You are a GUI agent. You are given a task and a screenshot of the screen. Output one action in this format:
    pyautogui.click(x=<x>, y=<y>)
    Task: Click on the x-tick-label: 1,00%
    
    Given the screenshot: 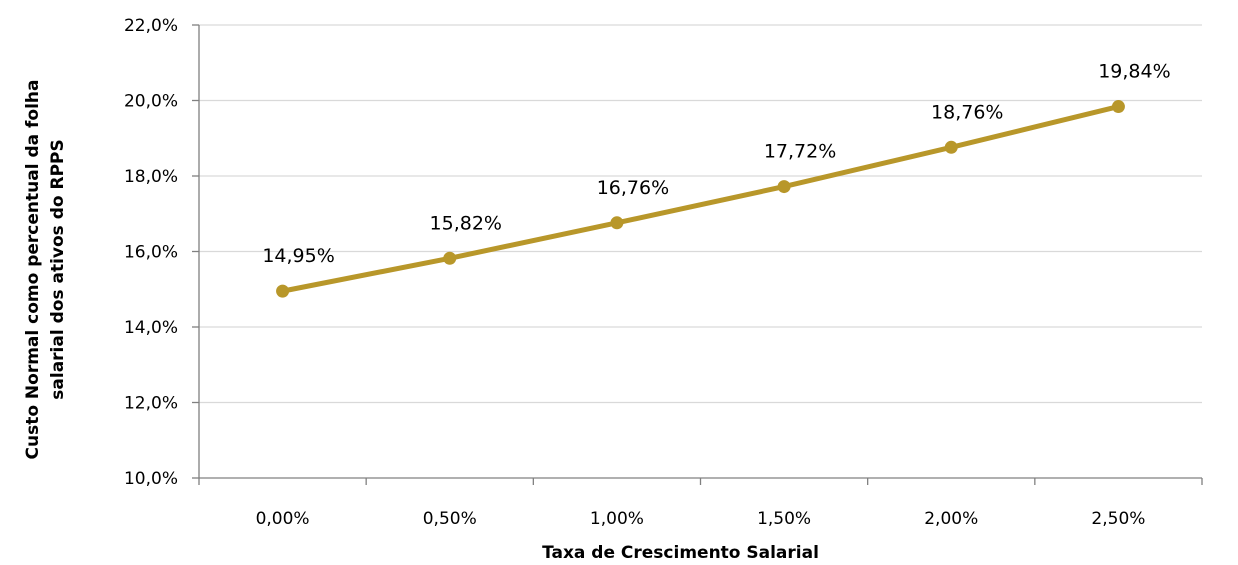 What is the action you would take?
    pyautogui.click(x=617, y=519)
    